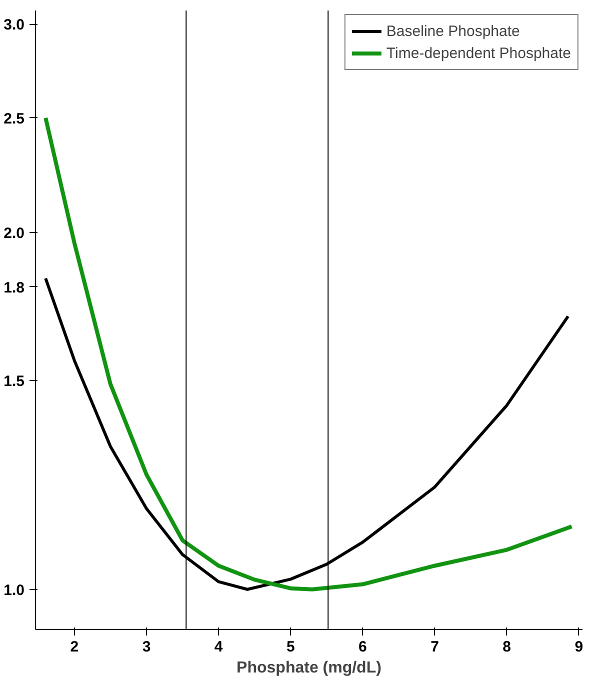  Describe the element at coordinates (14, 381) in the screenshot. I see `y-tick-label: 1.5` at that location.